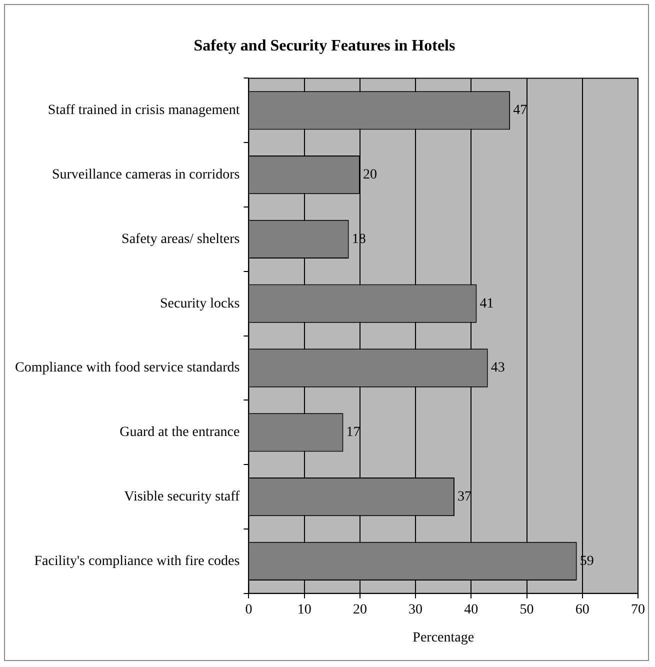 The height and width of the screenshot is (667, 655). What do you see at coordinates (353, 432) in the screenshot?
I see `data-label: 17` at bounding box center [353, 432].